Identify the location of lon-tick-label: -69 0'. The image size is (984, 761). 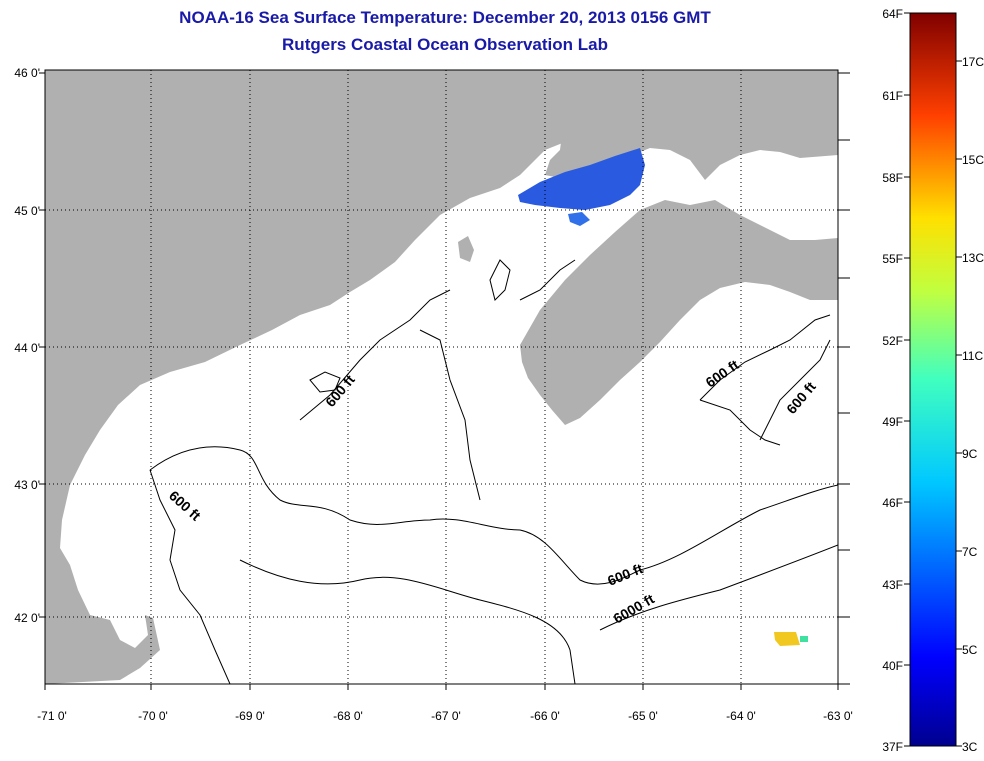
(250, 716).